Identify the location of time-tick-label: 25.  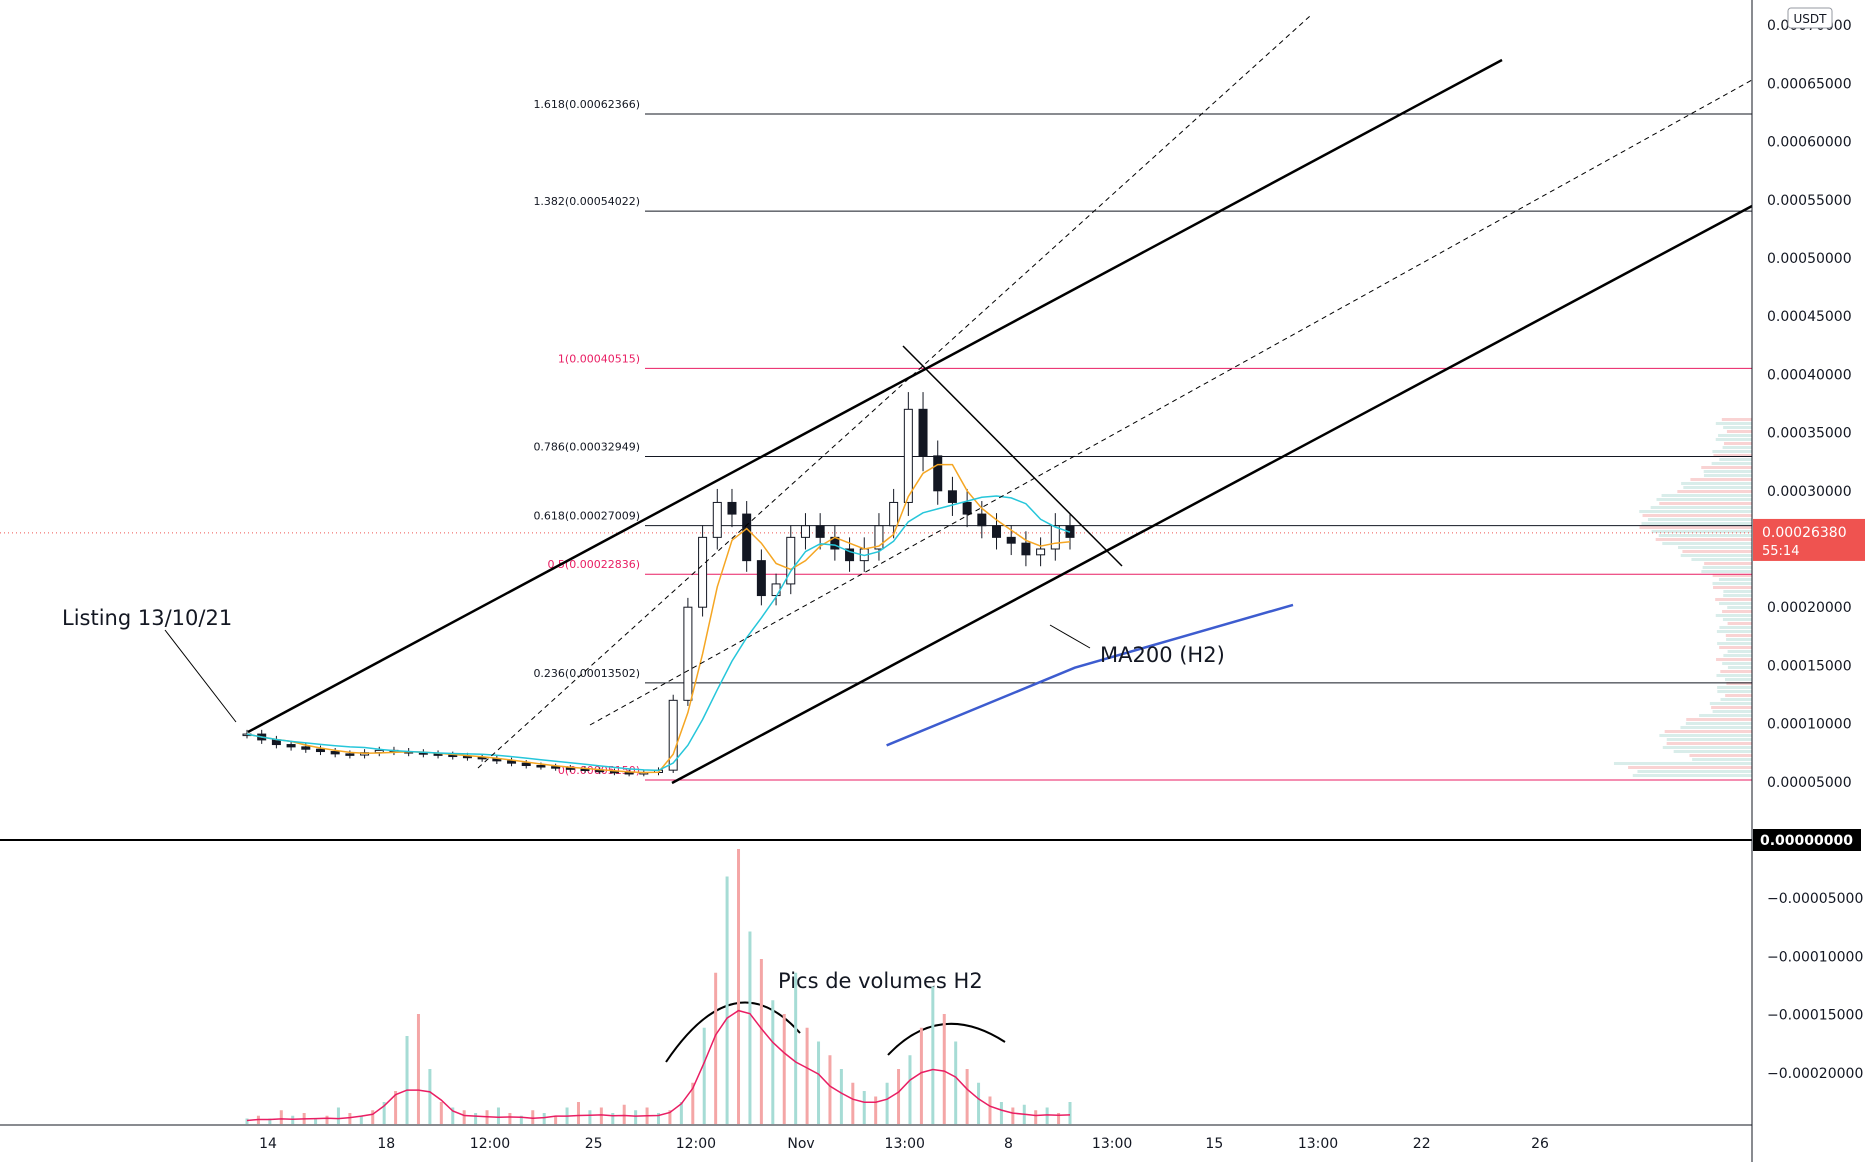
(594, 1144).